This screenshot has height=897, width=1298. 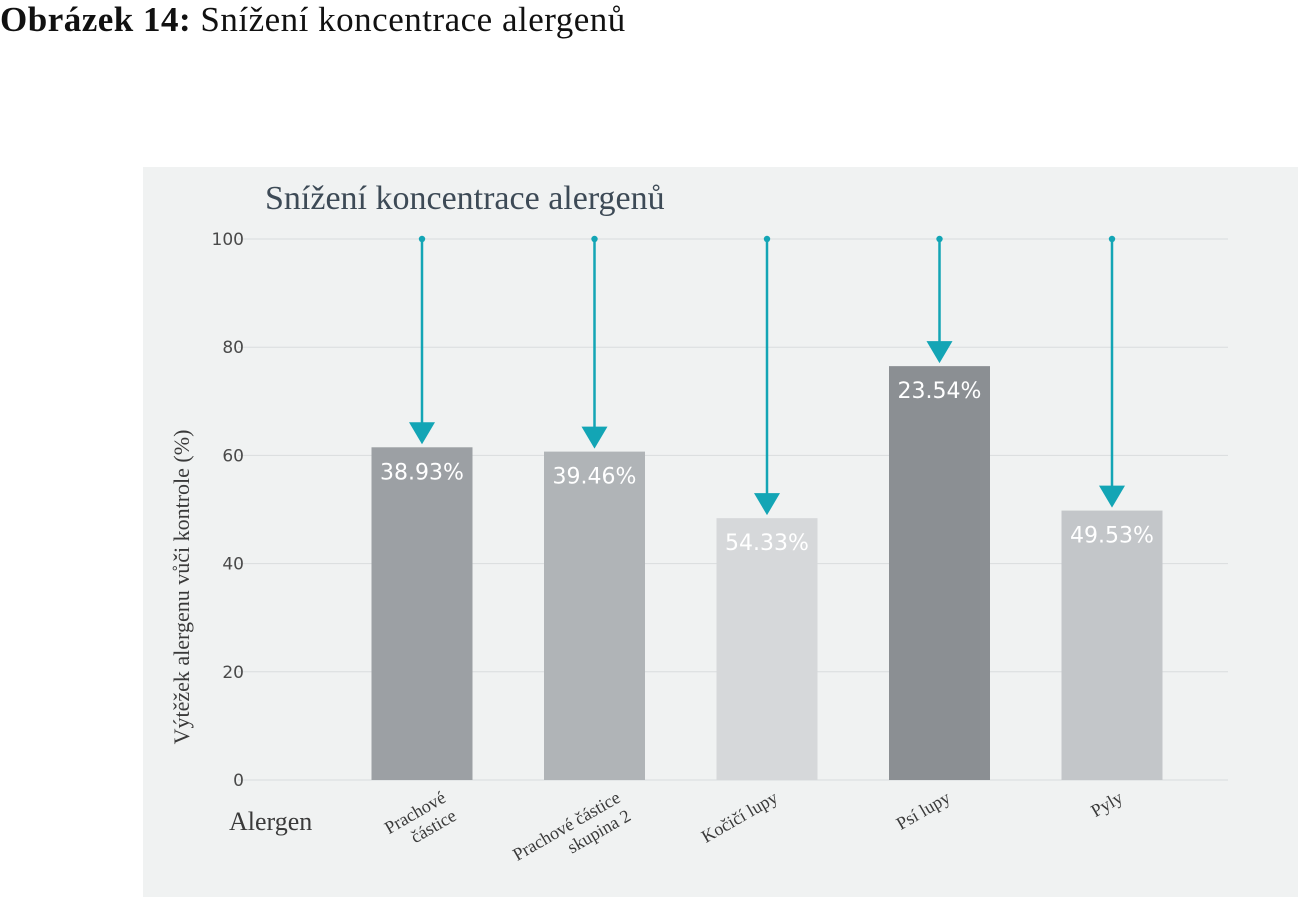 I want to click on category-label: Pyly, so click(x=1106, y=804).